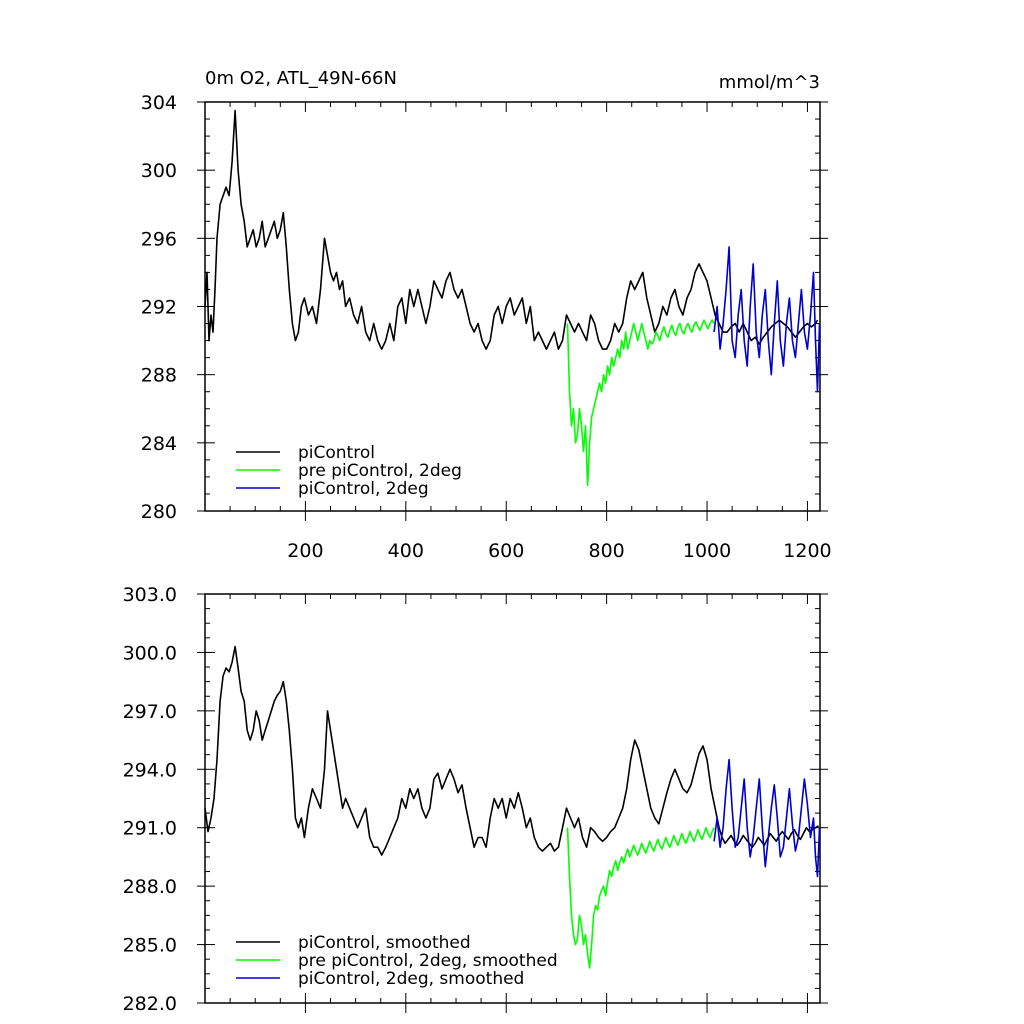 Image resolution: width=1024 pixels, height=1024 pixels. What do you see at coordinates (159, 444) in the screenshot?
I see `y-tick-label: 284` at bounding box center [159, 444].